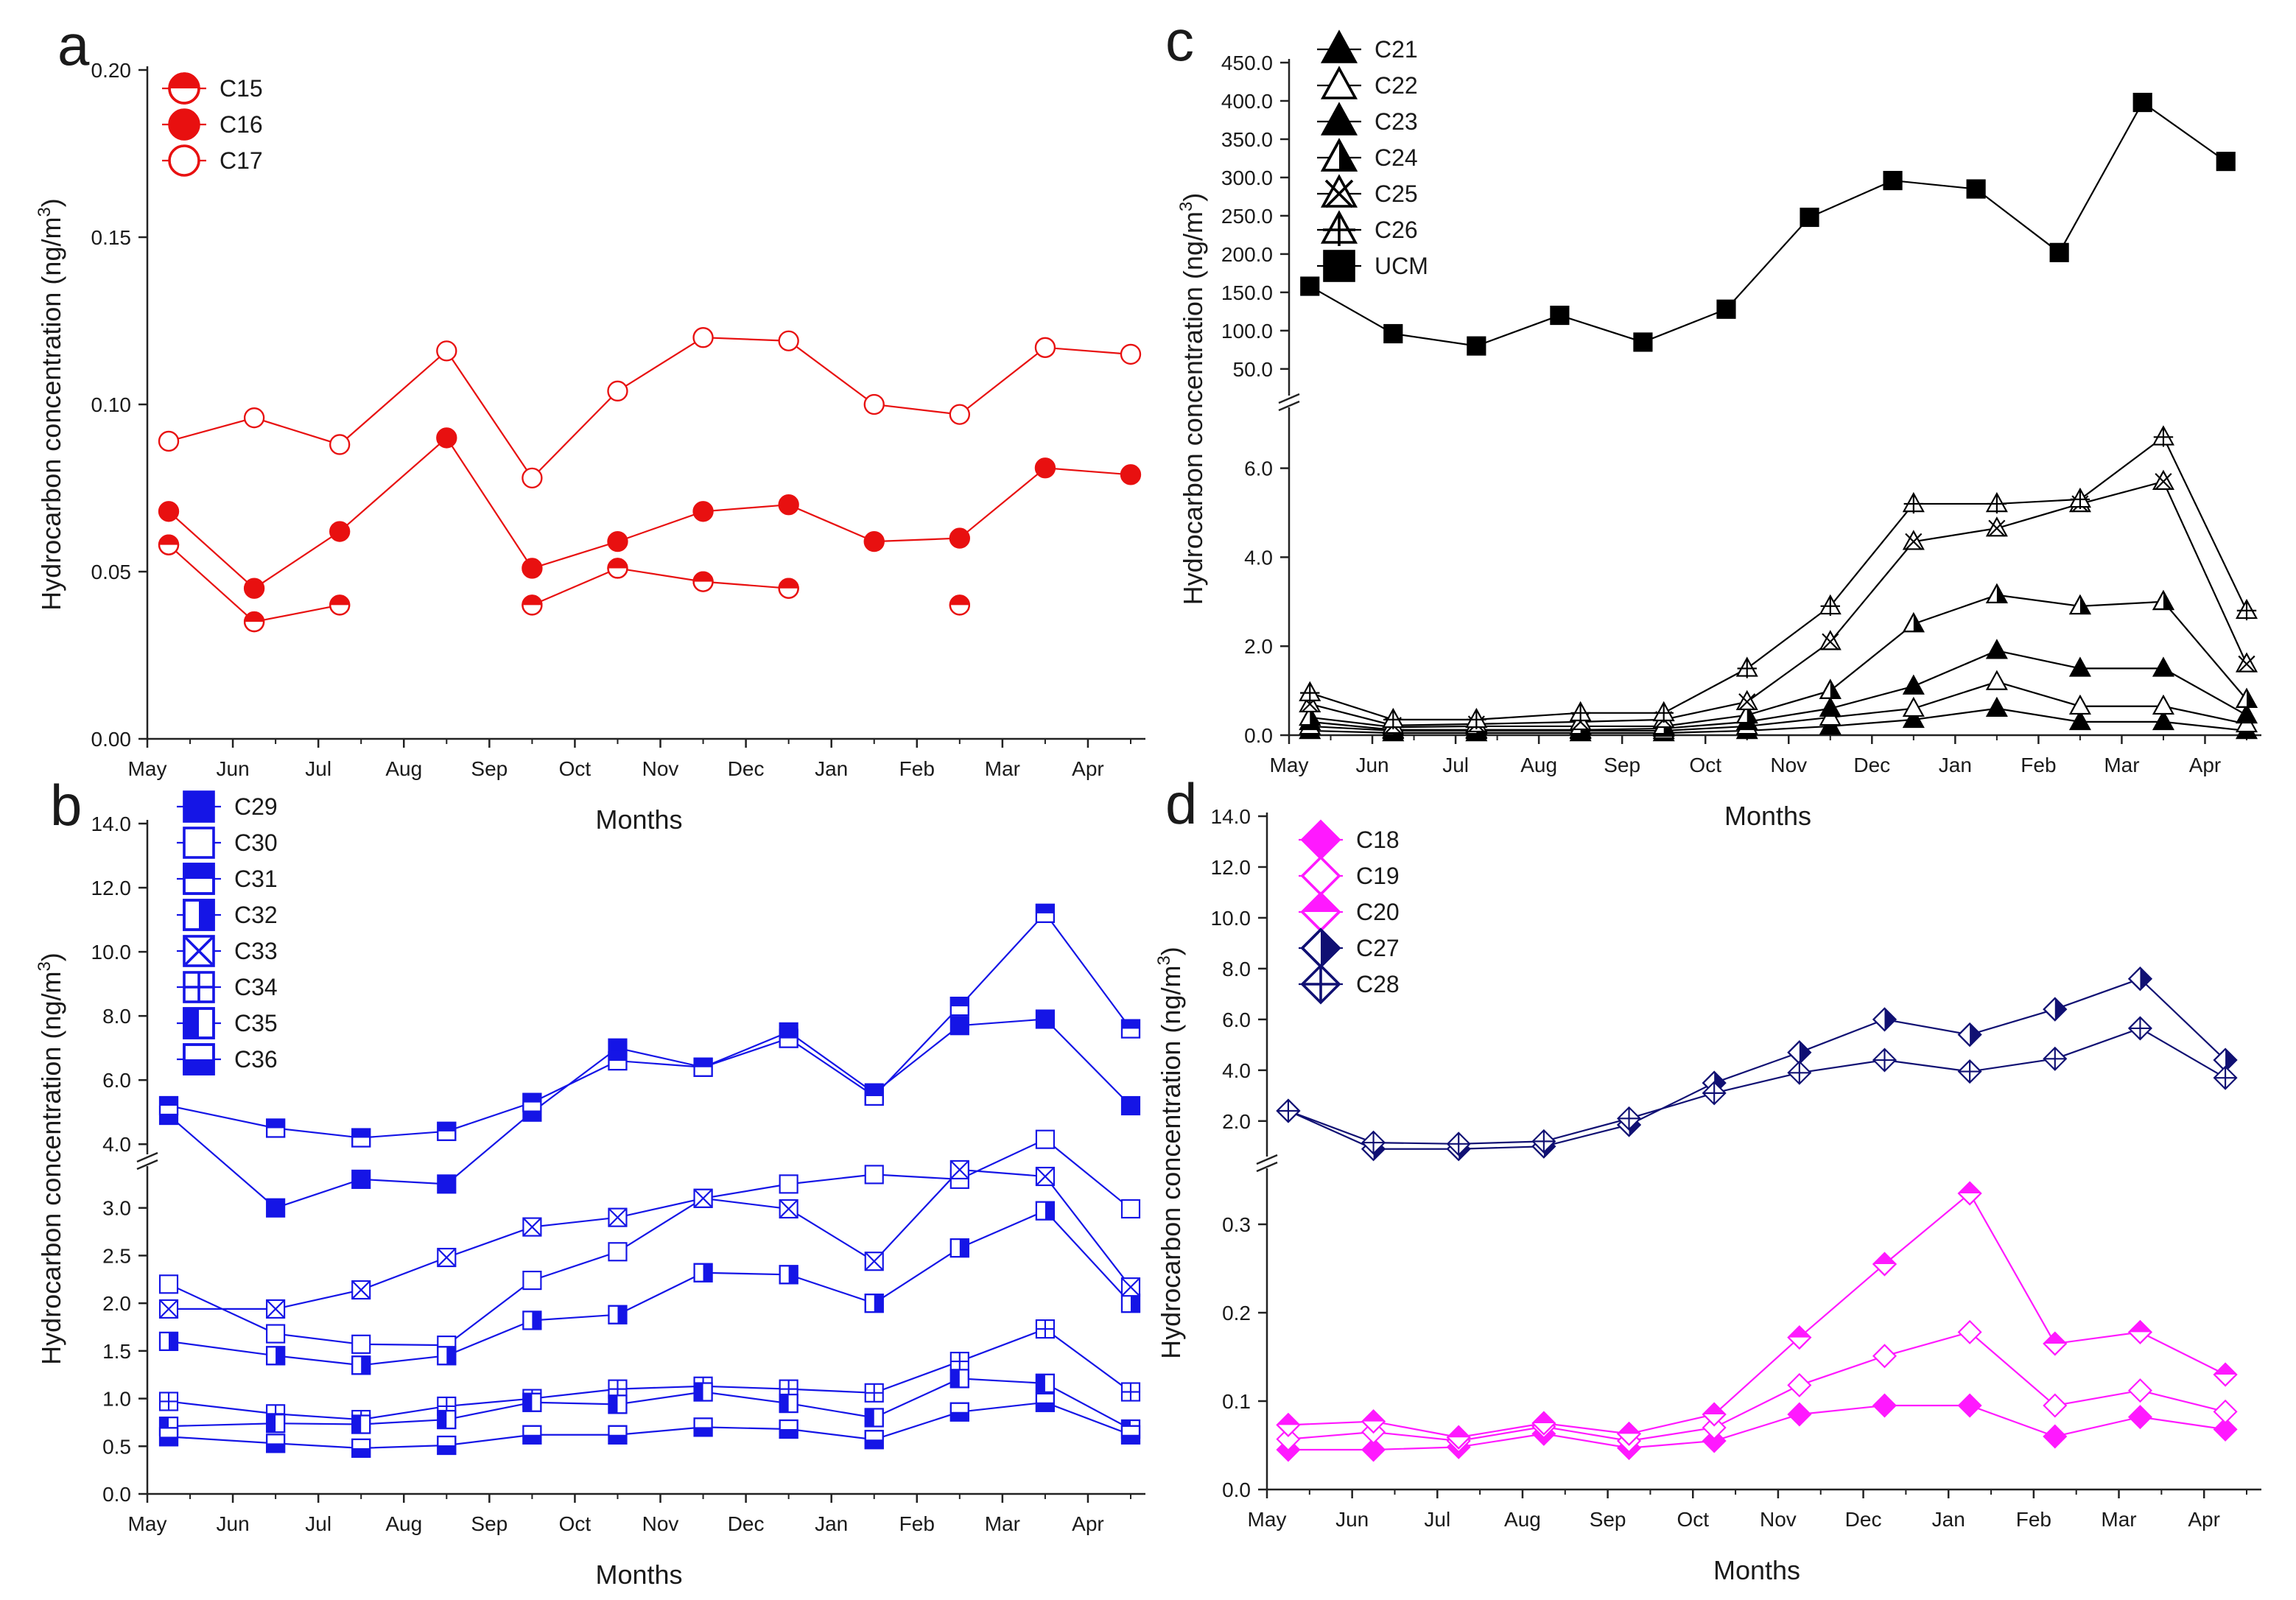 Image resolution: width=2296 pixels, height=1600 pixels. What do you see at coordinates (51, 202) in the screenshot?
I see `y-axis-title-close: )` at bounding box center [51, 202].